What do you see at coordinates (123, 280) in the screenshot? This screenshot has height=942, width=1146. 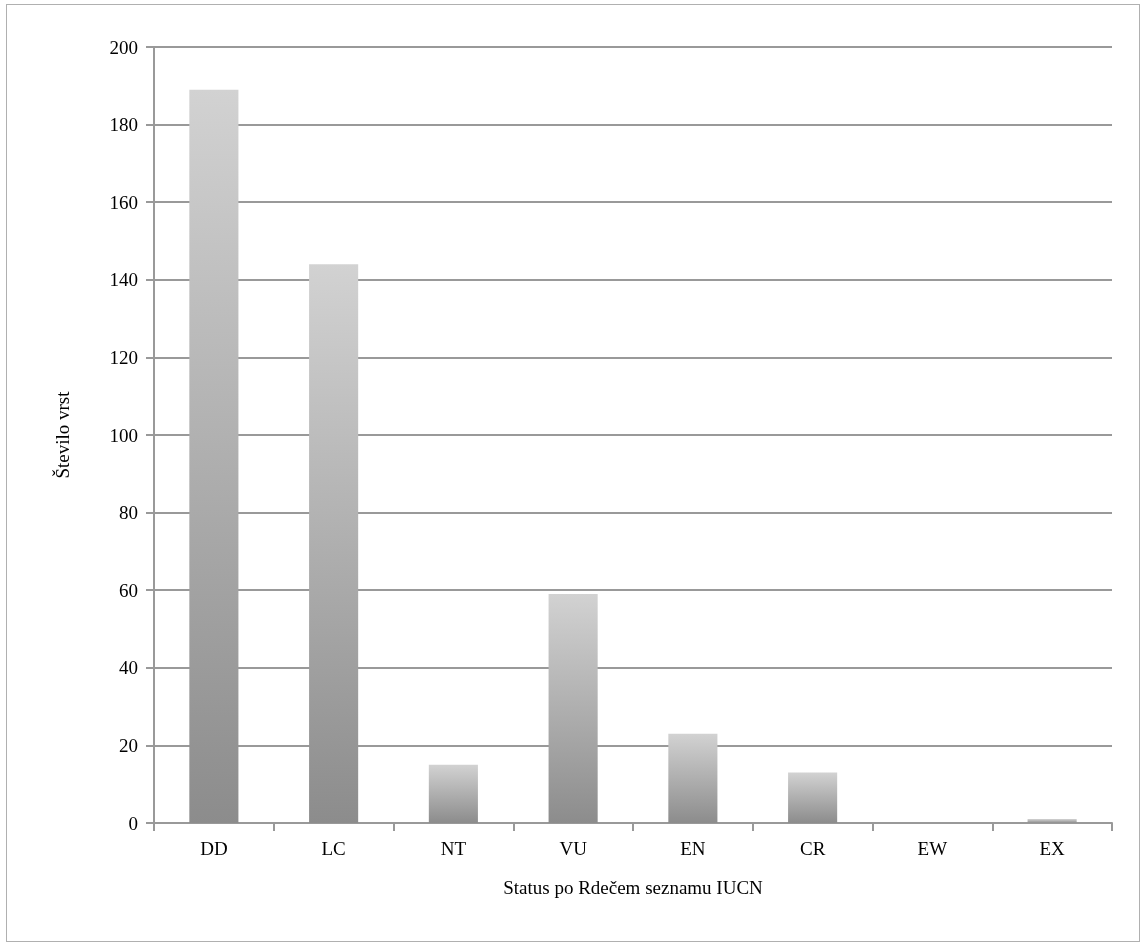 I see `y-tick-label: 140` at bounding box center [123, 280].